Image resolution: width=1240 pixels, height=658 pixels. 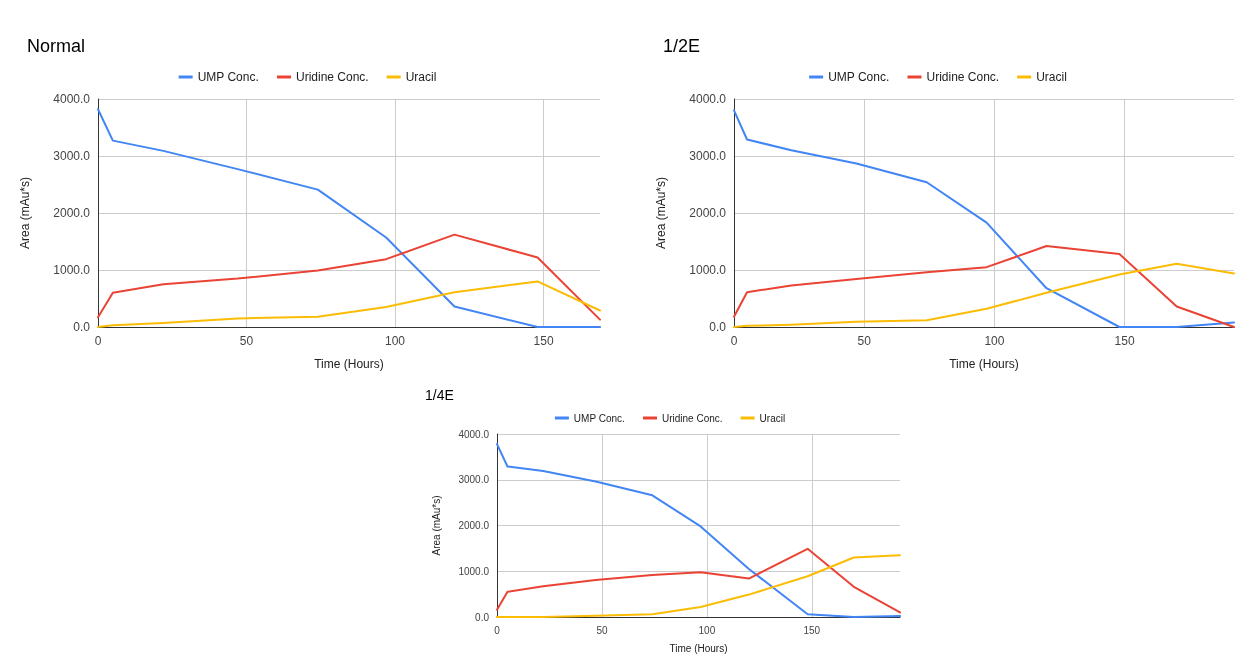 What do you see at coordinates (56, 46) in the screenshot?
I see `chart-title: Normal` at bounding box center [56, 46].